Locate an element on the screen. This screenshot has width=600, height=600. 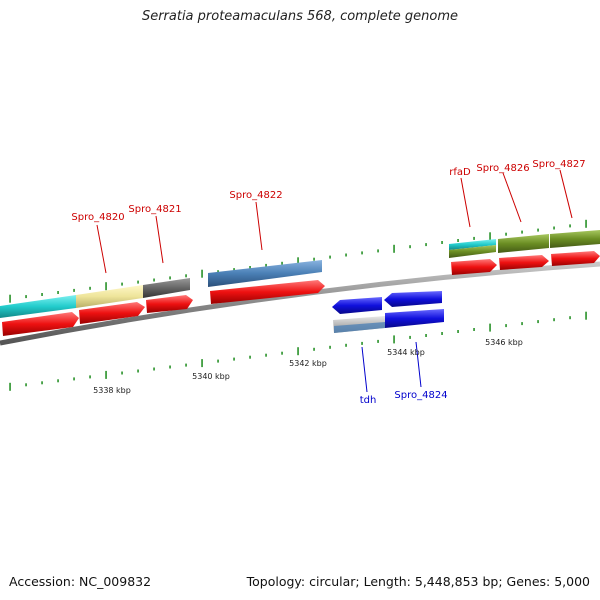
scale-label-5344: 5344 kbp is located at coordinates (406, 352).